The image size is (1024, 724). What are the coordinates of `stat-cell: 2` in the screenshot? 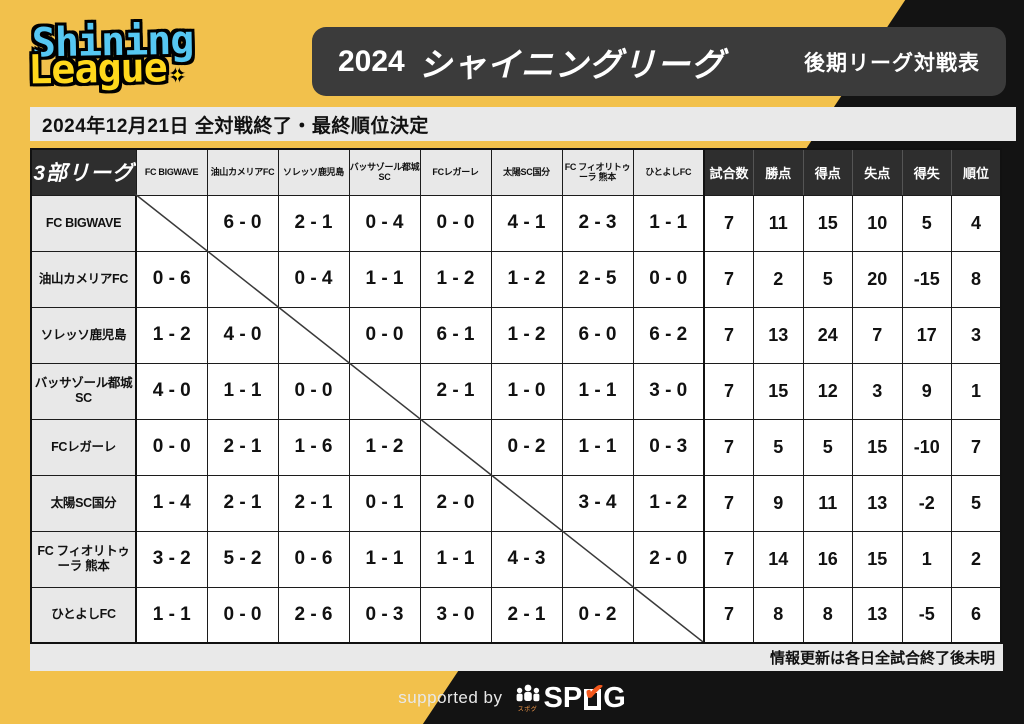 It's located at (778, 279).